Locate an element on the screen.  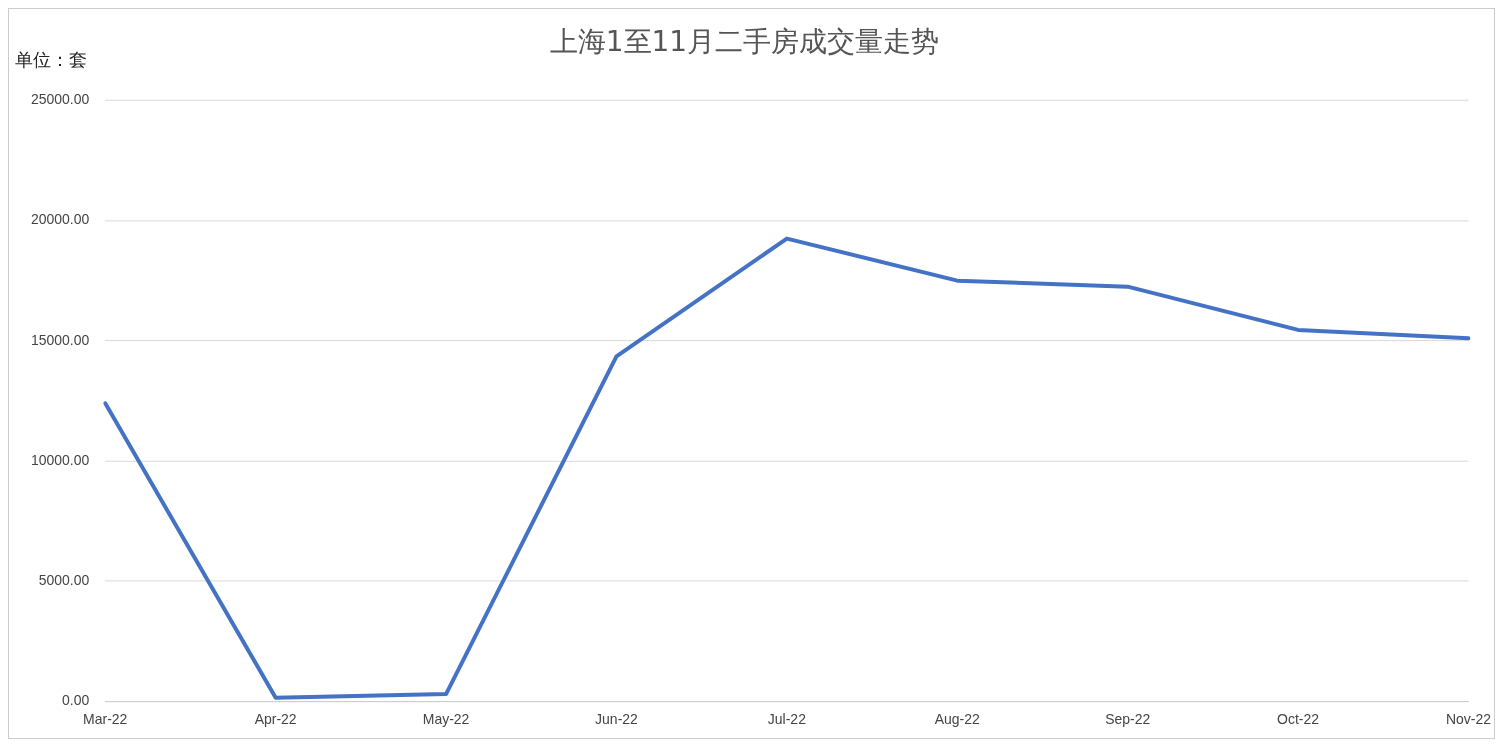
y-tick-label: 5000.00 is located at coordinates (64, 579).